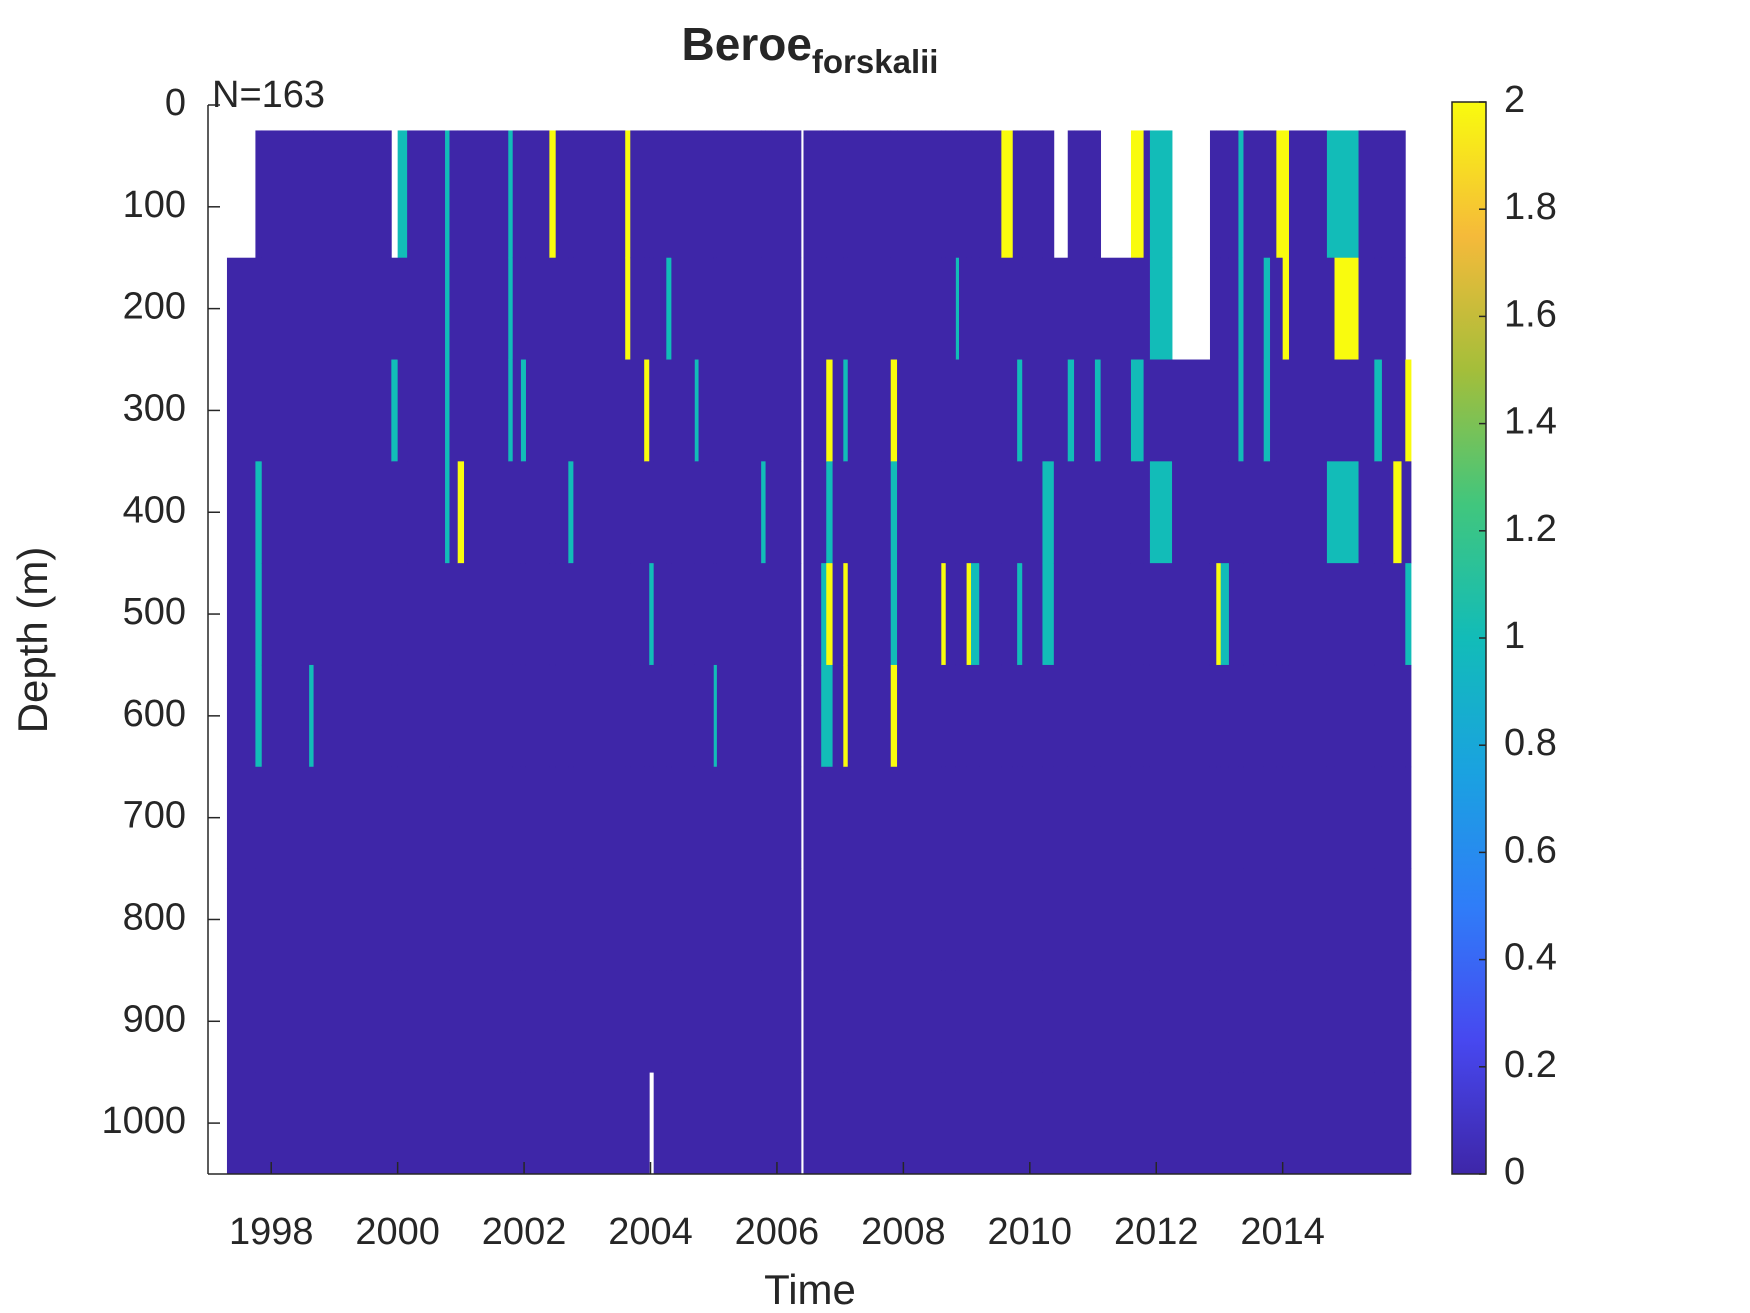 The width and height of the screenshot is (1750, 1313). What do you see at coordinates (154, 612) in the screenshot?
I see `y-tick-label: 500` at bounding box center [154, 612].